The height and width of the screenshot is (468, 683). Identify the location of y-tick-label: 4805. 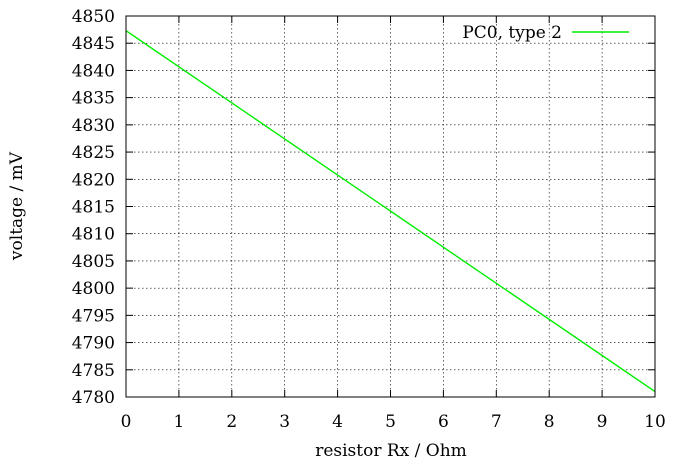
(93, 262).